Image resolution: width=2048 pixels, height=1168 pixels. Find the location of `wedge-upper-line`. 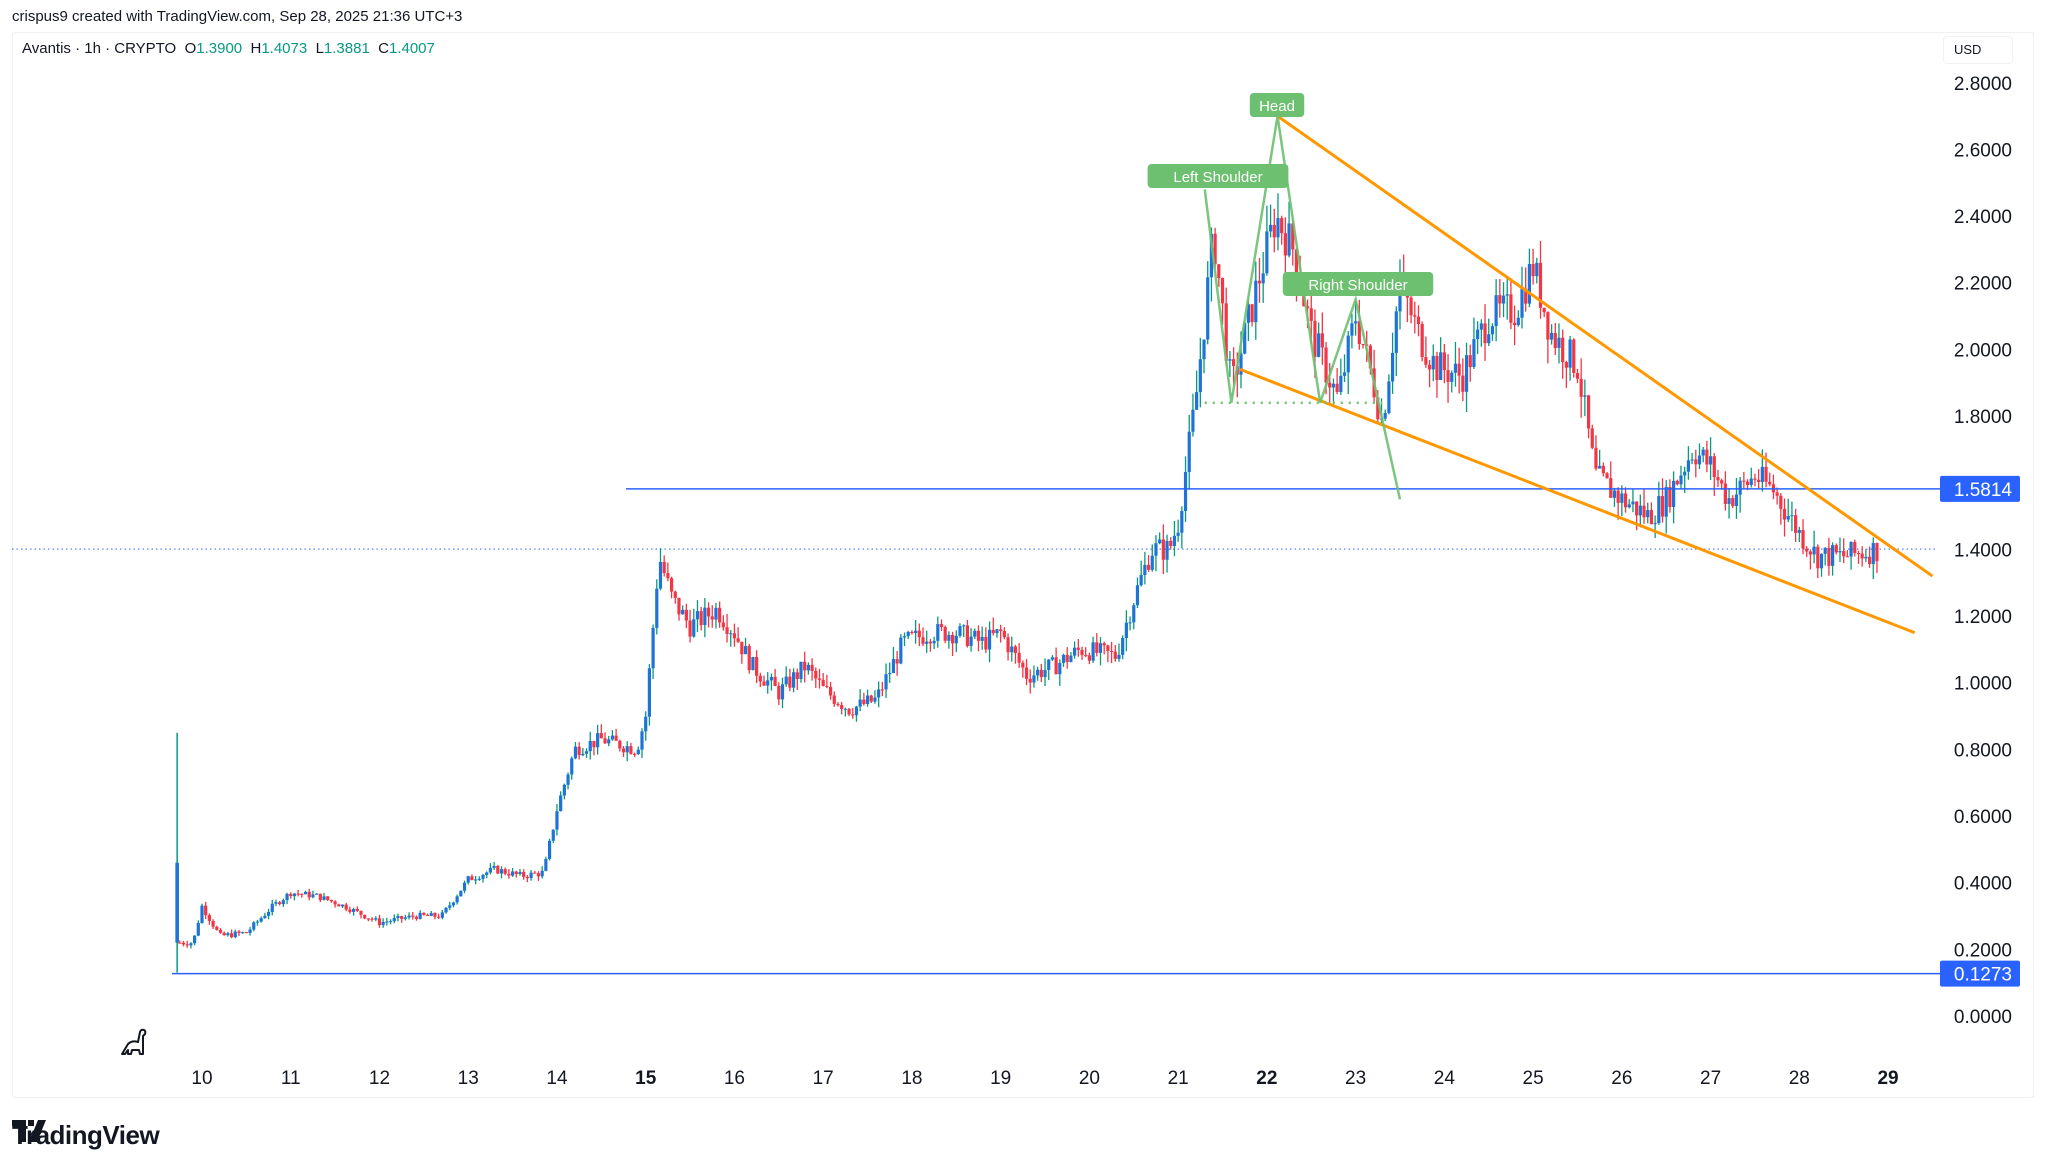

wedge-upper-line is located at coordinates (1605, 346).